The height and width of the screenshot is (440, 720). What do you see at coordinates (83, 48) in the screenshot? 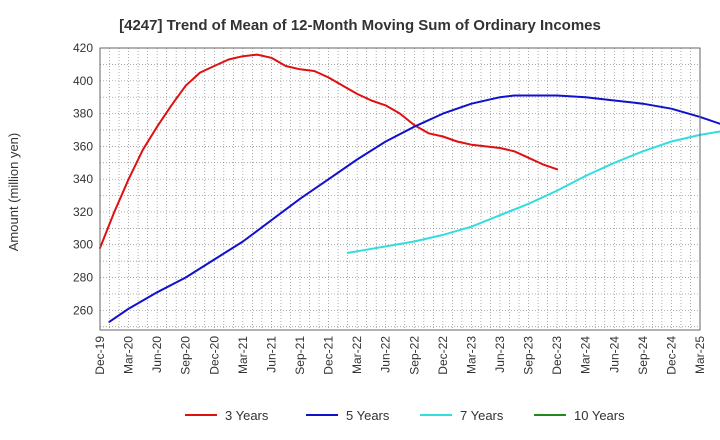
I see `y-tick-label: 420` at bounding box center [83, 48].